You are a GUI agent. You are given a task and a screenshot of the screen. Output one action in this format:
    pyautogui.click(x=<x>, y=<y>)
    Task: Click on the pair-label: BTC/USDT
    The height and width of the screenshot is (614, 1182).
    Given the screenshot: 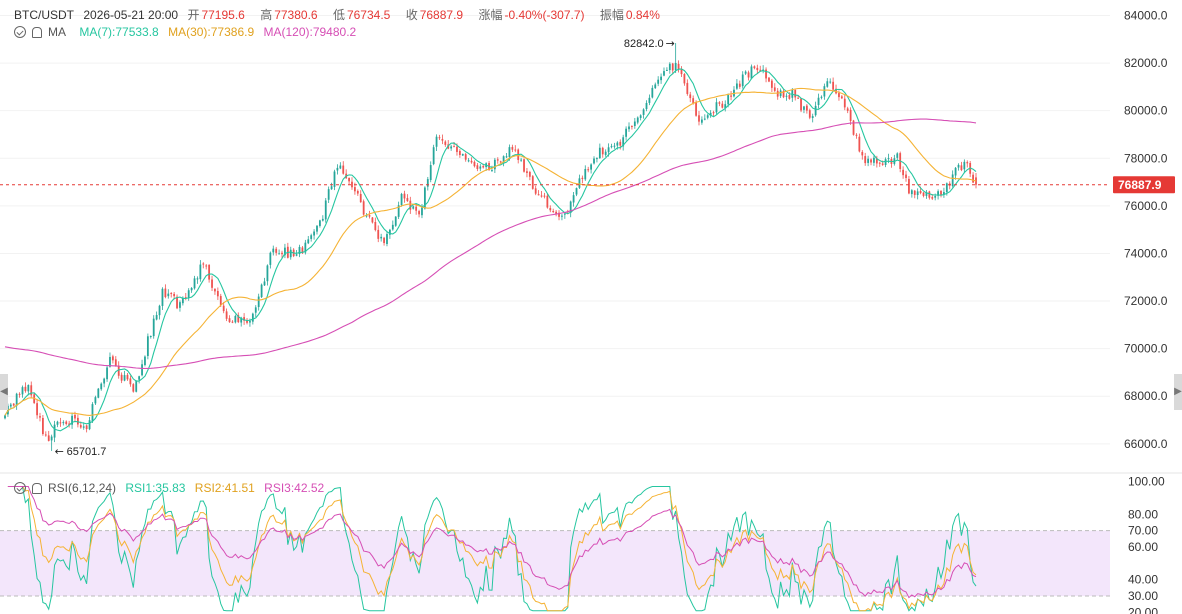 What is the action you would take?
    pyautogui.click(x=44, y=15)
    